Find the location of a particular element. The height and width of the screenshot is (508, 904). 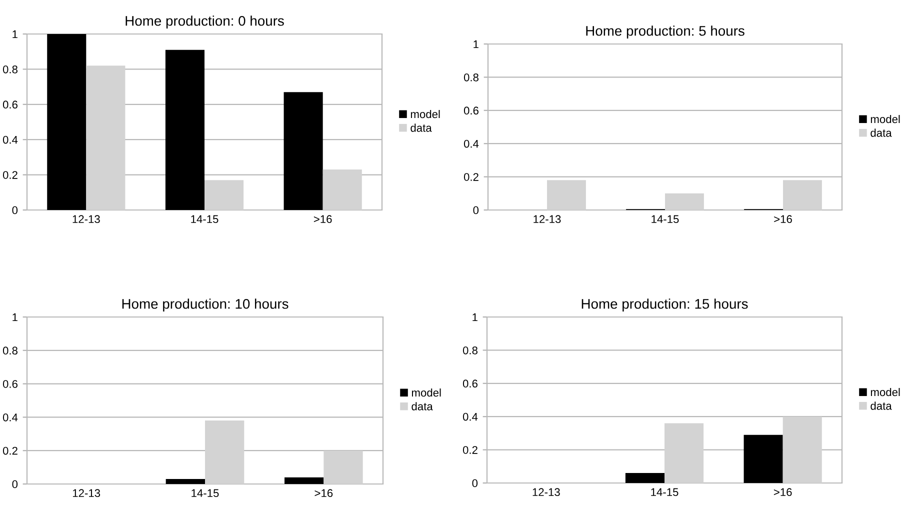

chart-title: Home production: 0 hours is located at coordinates (205, 22).